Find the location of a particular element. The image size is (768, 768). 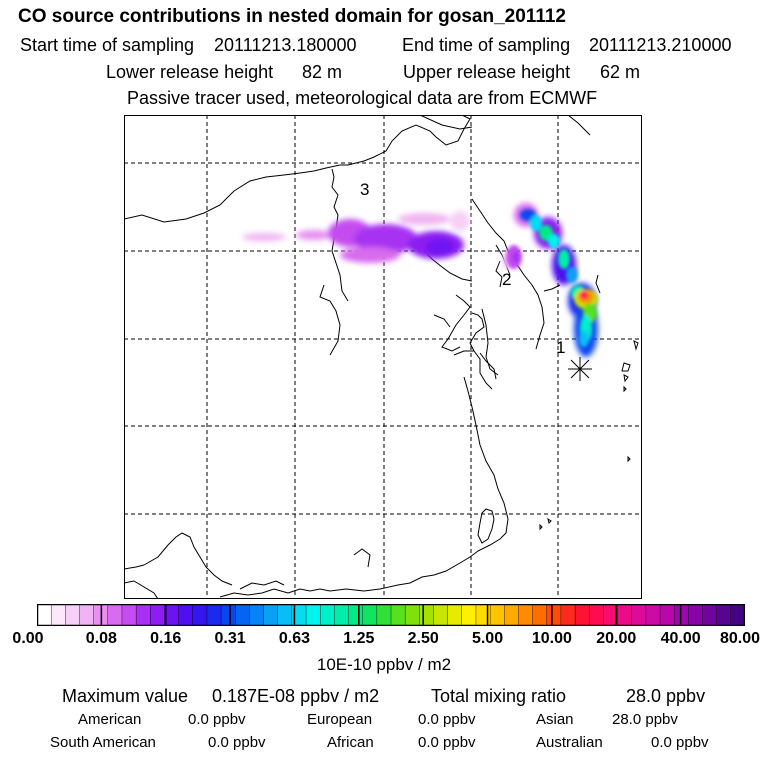

lower-height-value: 82 m is located at coordinates (322, 72).